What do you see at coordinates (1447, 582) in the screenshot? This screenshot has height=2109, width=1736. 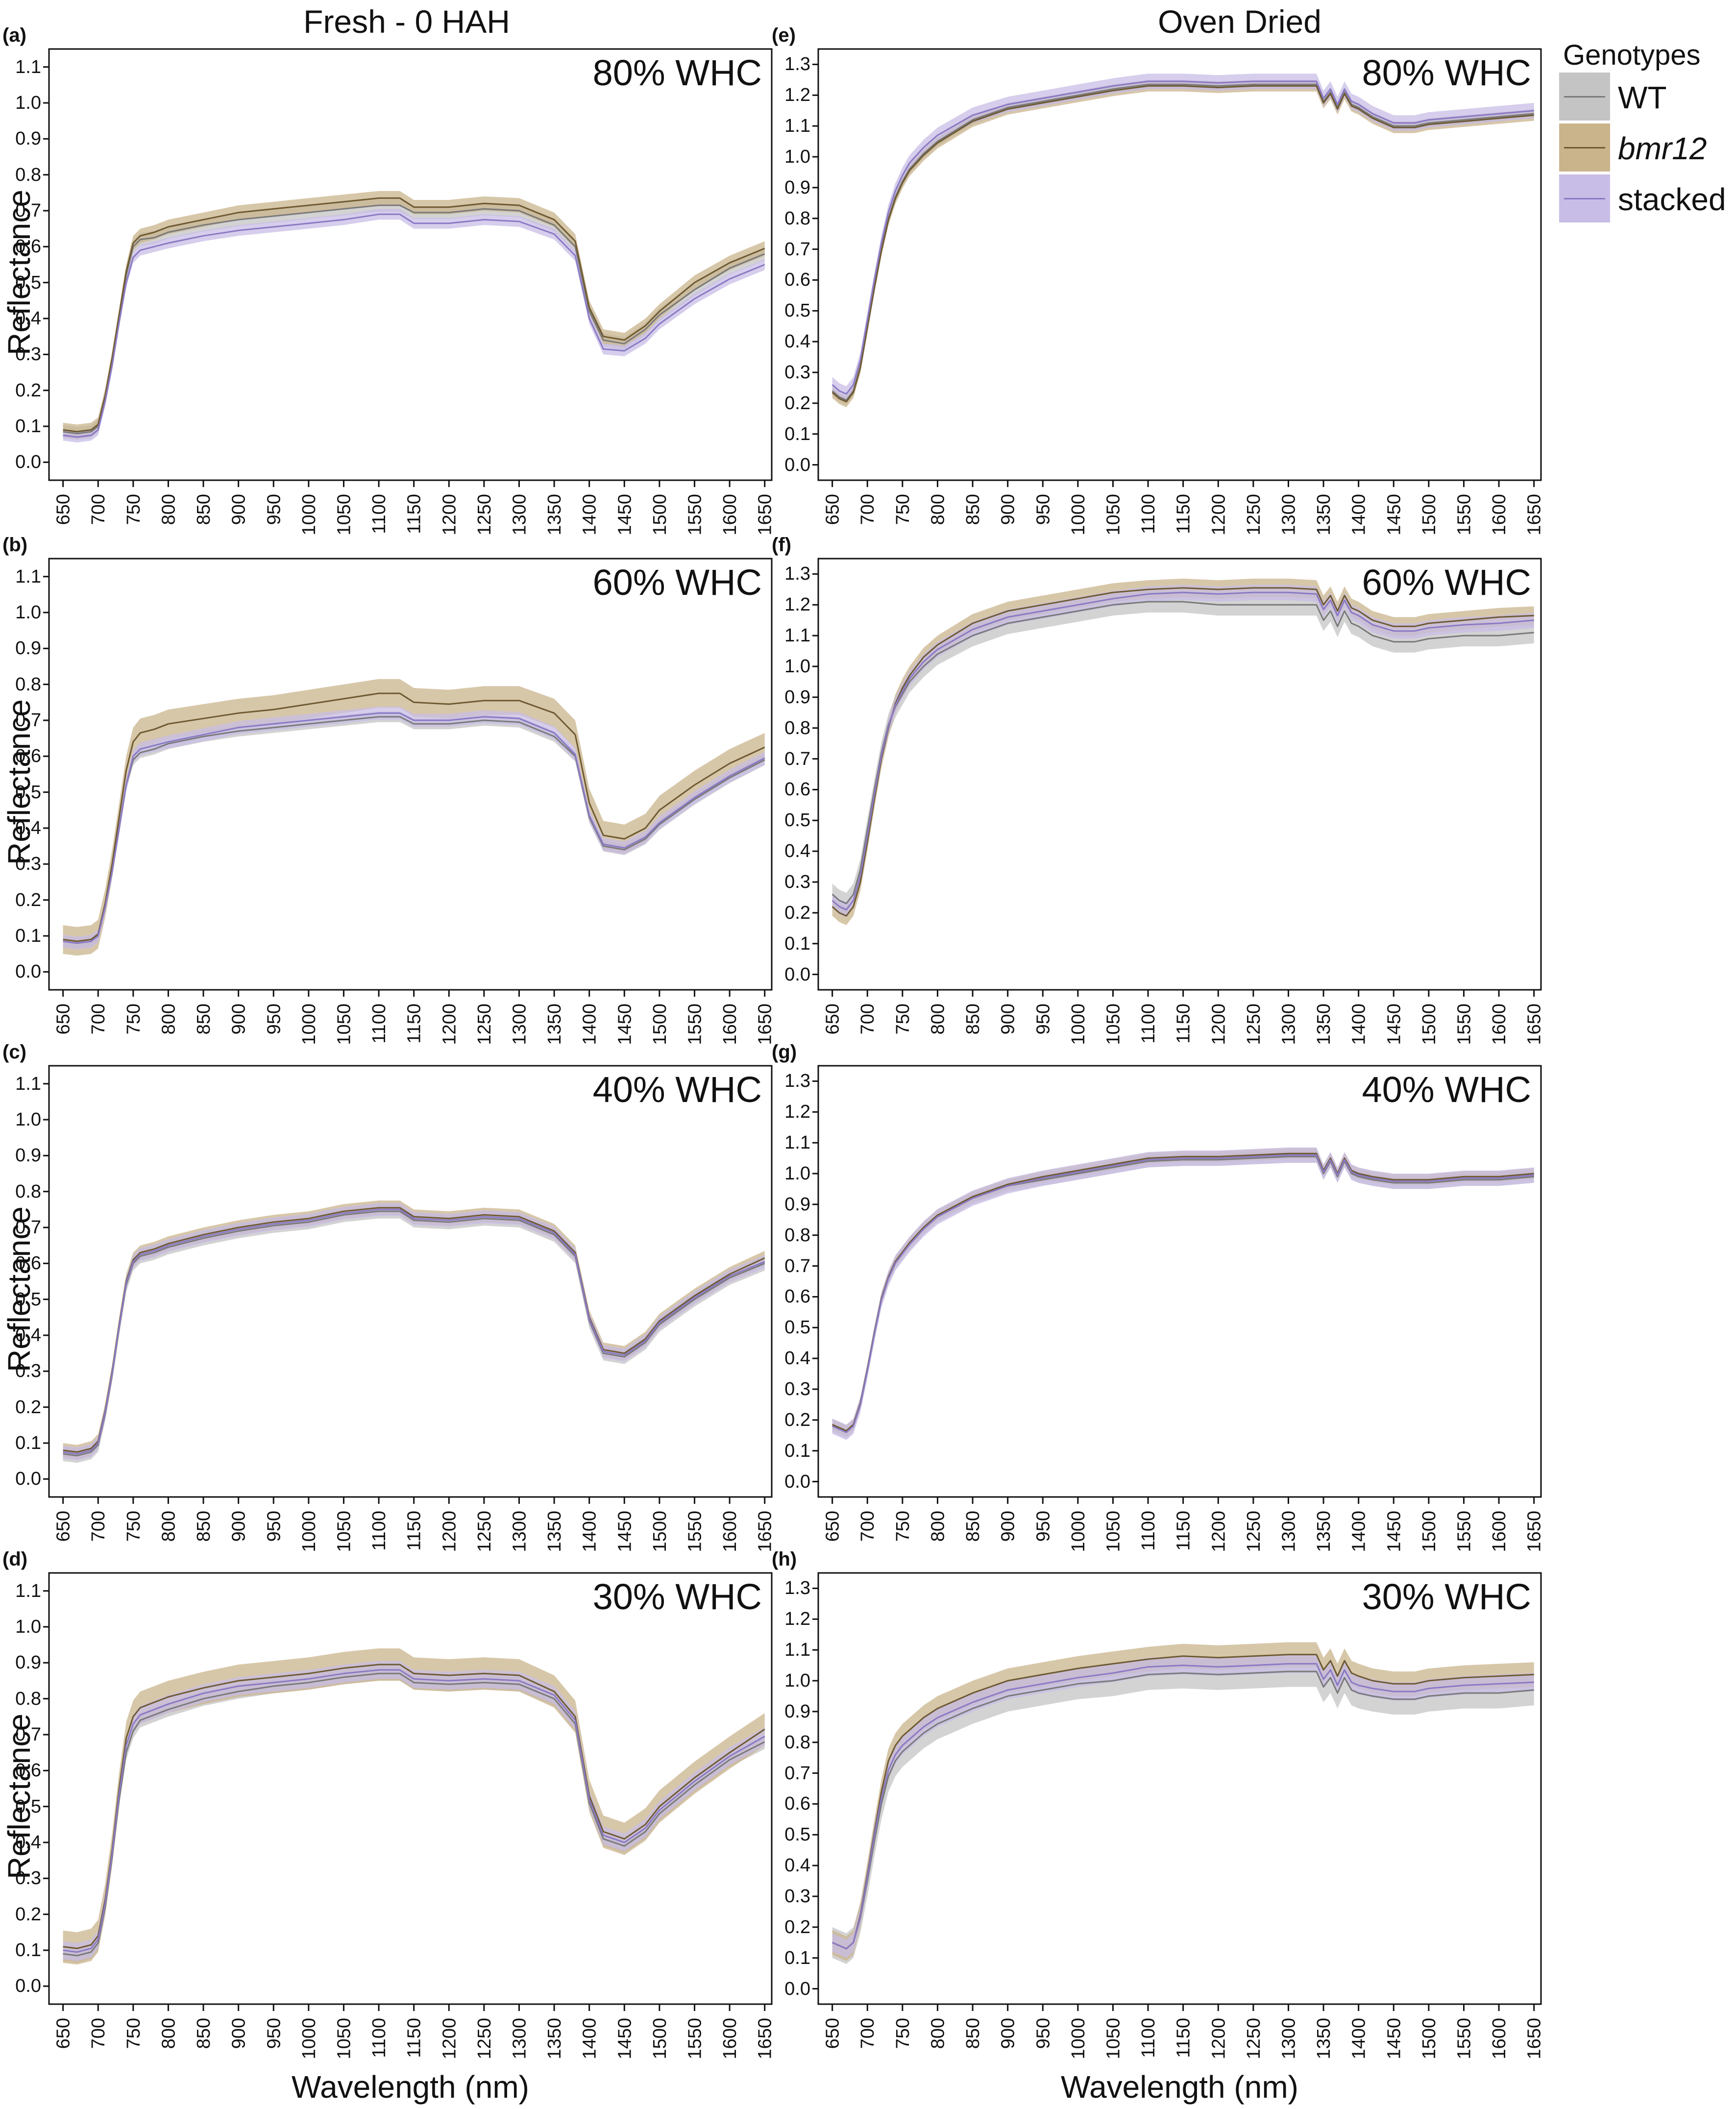 I see `whc-annotation-f: 60% WHC` at bounding box center [1447, 582].